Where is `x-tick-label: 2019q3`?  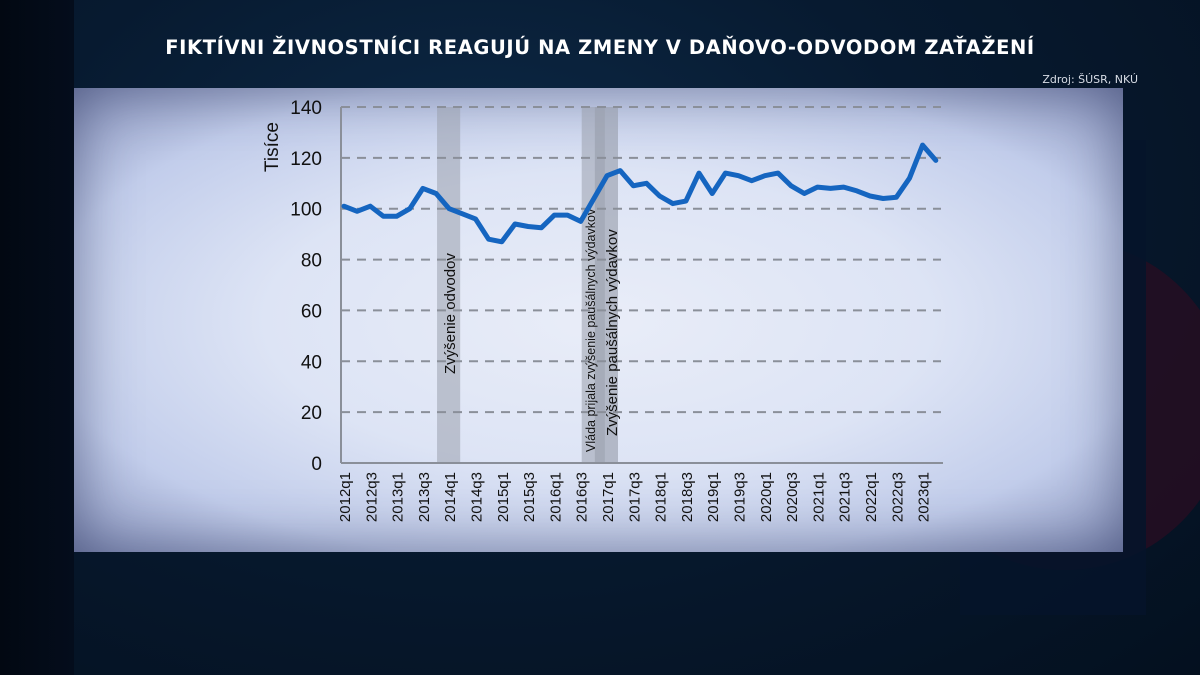
x-tick-label: 2019q3 is located at coordinates (740, 497).